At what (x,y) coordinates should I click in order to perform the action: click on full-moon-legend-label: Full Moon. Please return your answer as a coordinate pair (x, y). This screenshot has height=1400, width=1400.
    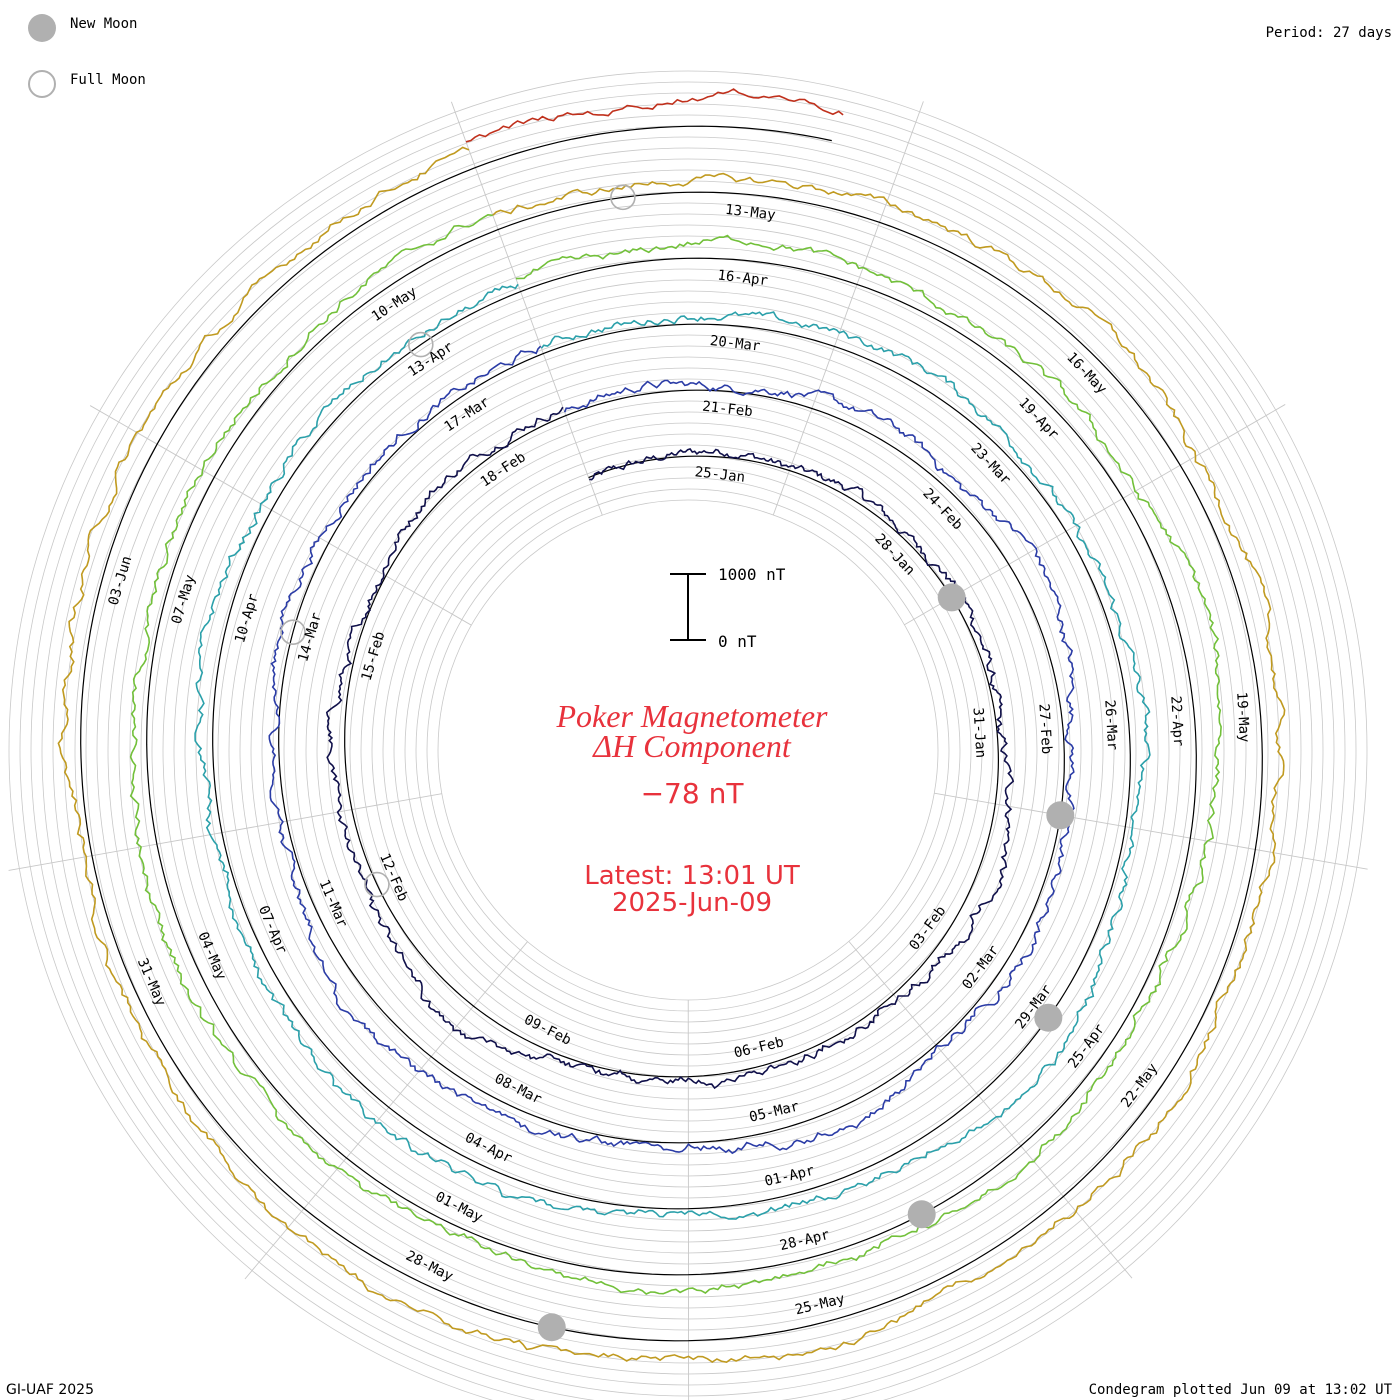
    Looking at the image, I should click on (108, 80).